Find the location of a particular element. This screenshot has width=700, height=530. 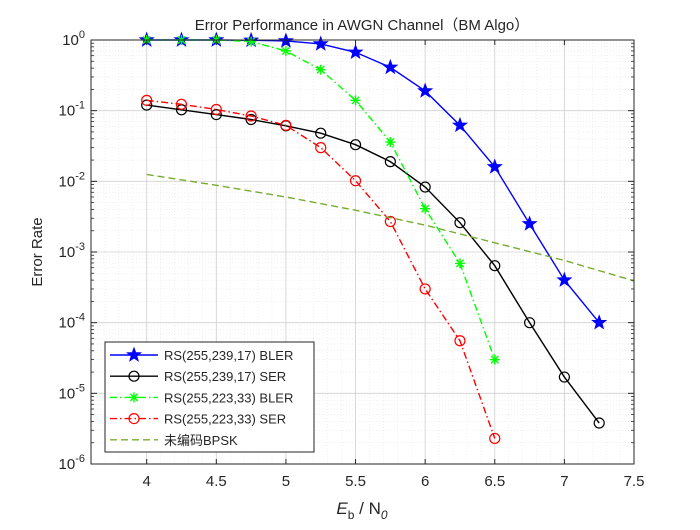

y-axis-label: Error Rate is located at coordinates (37, 251).